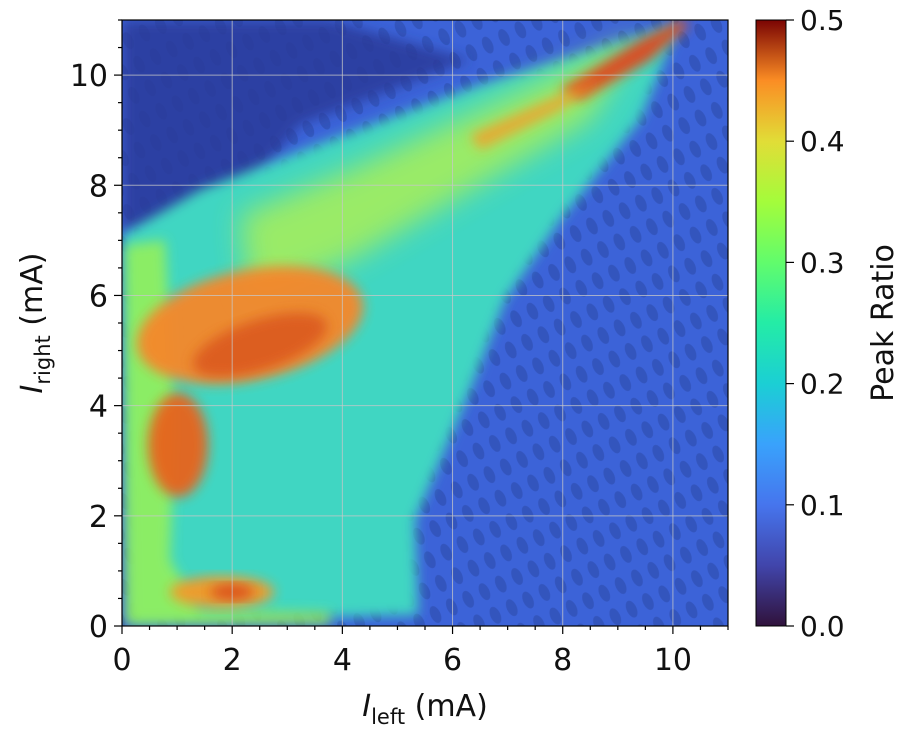 The height and width of the screenshot is (730, 911). Describe the element at coordinates (98, 186) in the screenshot. I see `y-tick-label: 8` at that location.